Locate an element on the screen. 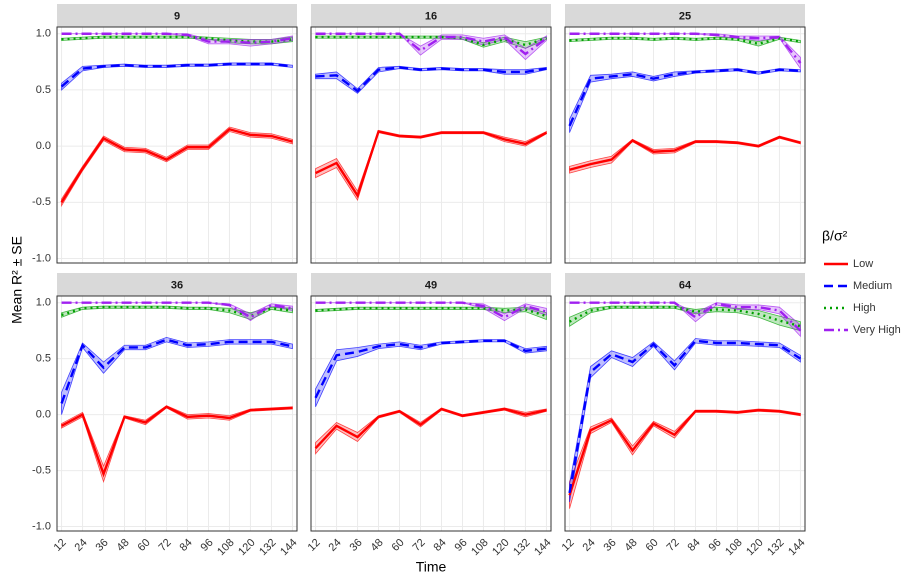 Image resolution: width=915 pixels, height=588 pixels. strip-title: 64 is located at coordinates (685, 285).